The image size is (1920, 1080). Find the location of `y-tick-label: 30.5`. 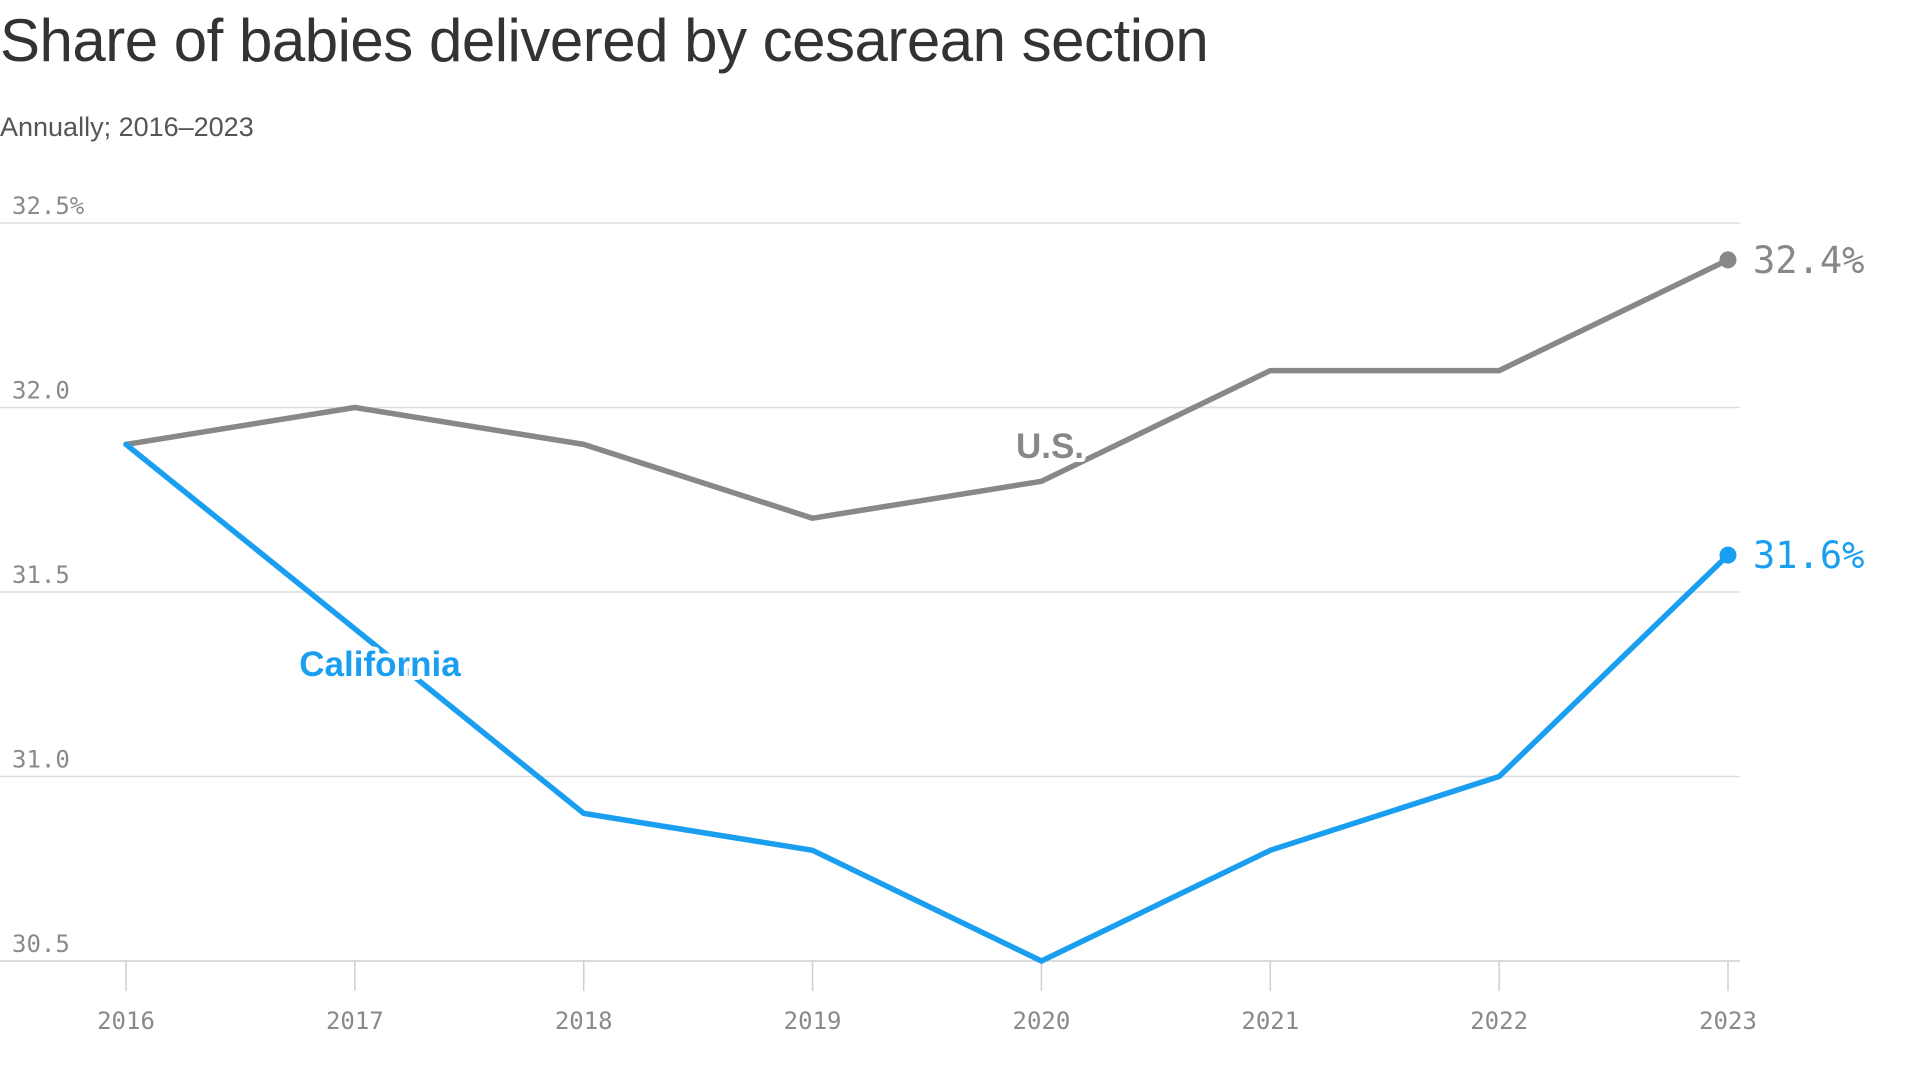

y-tick-label: 30.5 is located at coordinates (41, 944).